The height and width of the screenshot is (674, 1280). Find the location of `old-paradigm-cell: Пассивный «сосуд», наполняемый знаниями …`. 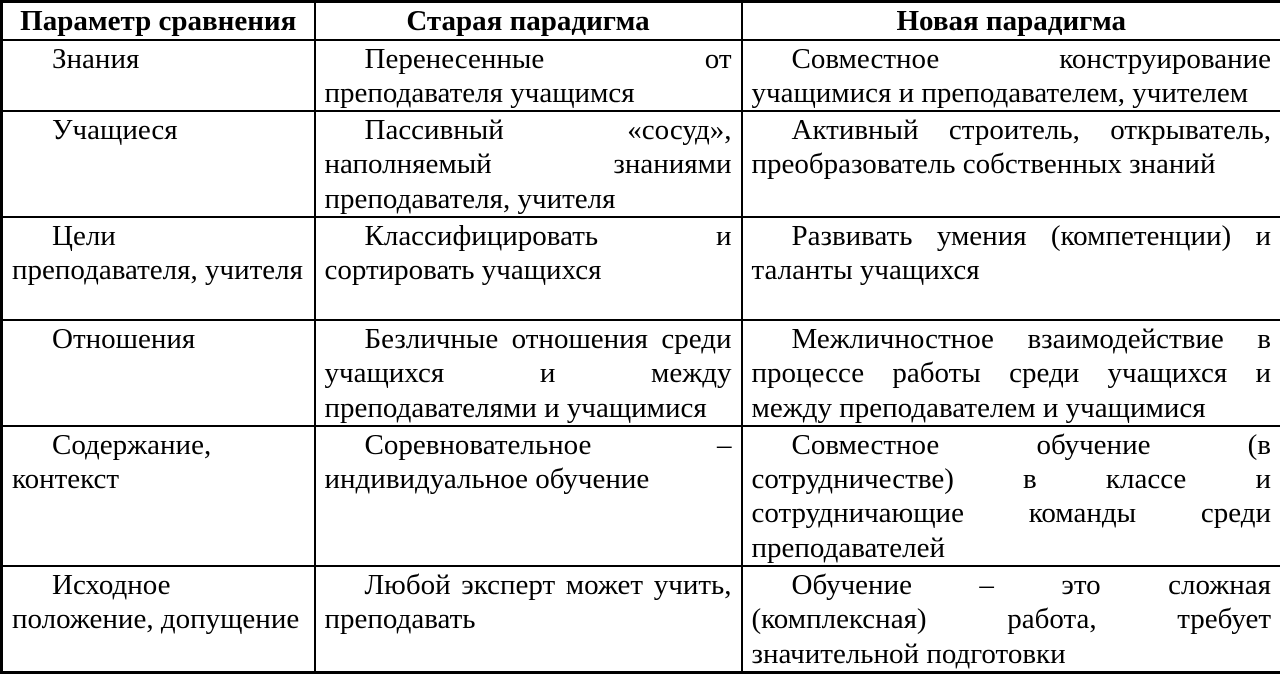

old-paradigm-cell: Пассивный «сосуд», наполняемый знаниями … is located at coordinates (528, 164).